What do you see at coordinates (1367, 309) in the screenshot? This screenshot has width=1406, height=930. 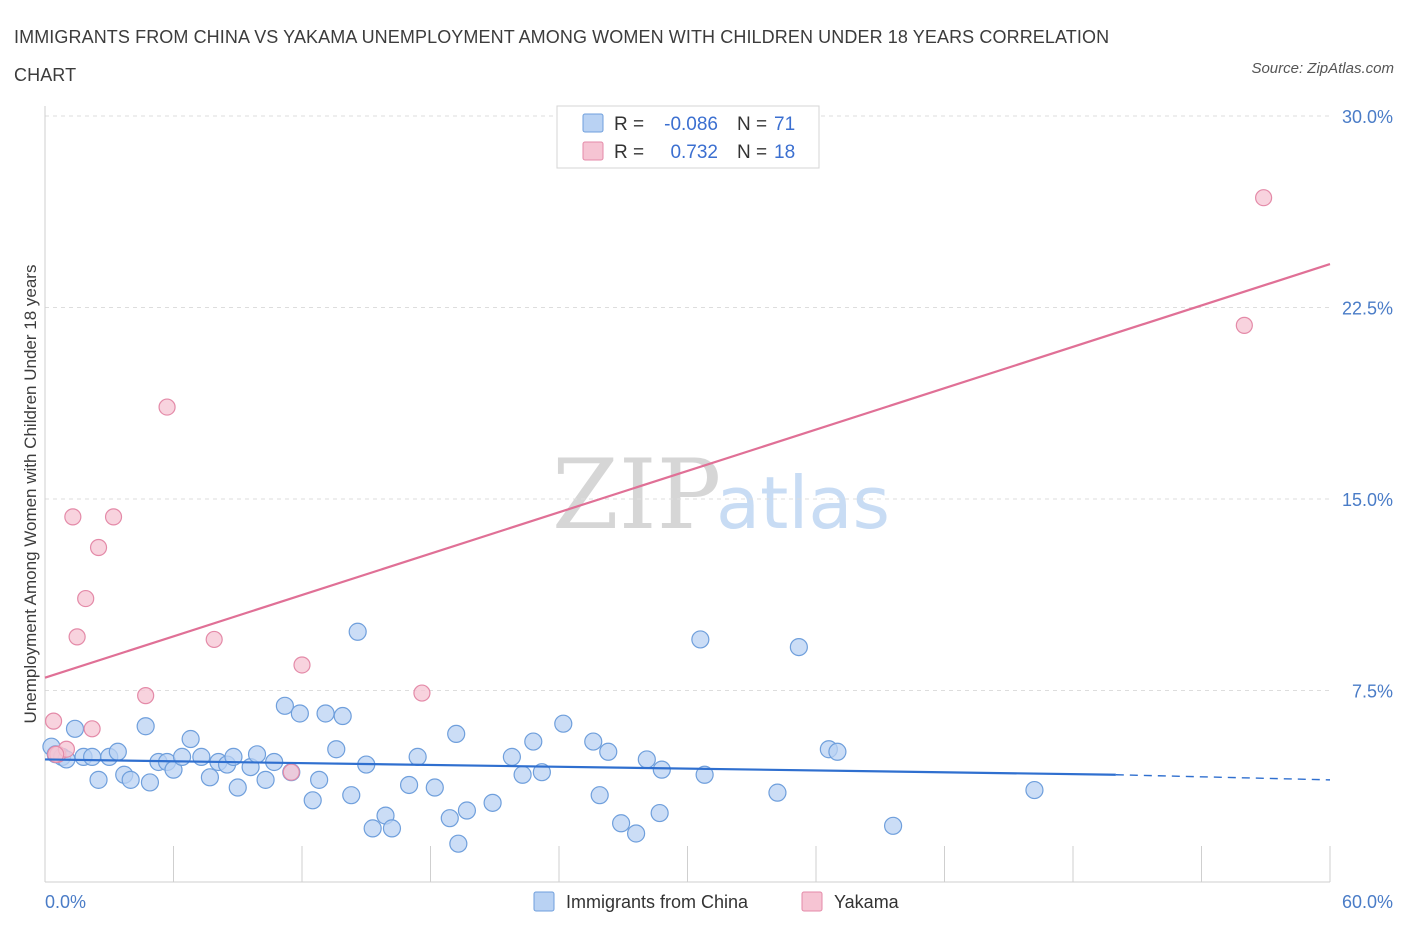 I see `y-tick-label-2: 22.5%` at bounding box center [1367, 309].